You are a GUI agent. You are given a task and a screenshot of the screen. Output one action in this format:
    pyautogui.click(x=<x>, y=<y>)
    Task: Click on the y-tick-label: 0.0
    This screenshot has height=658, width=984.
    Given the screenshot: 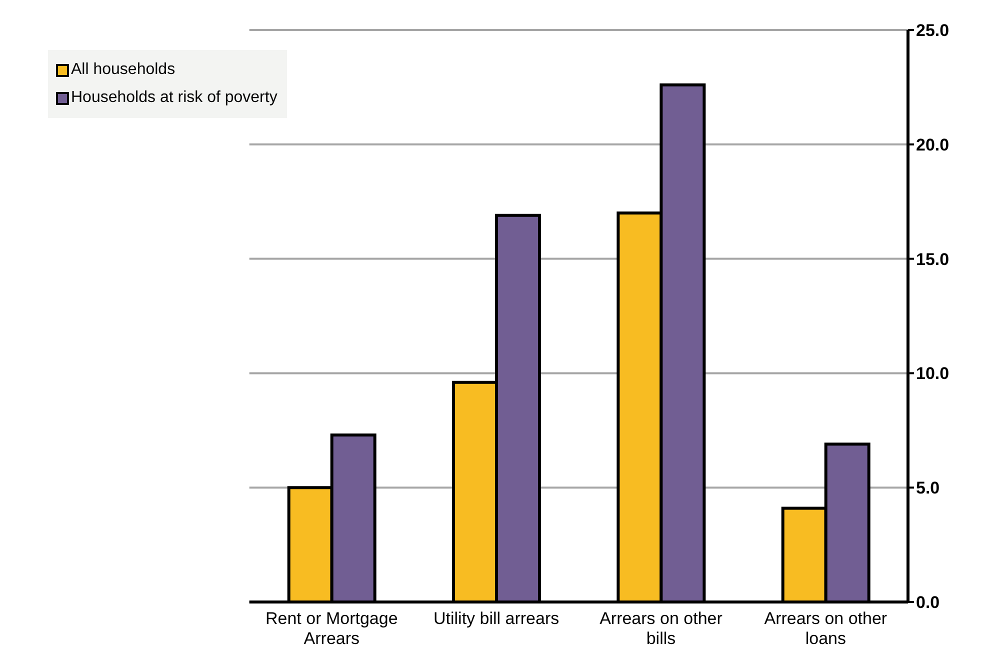 What is the action you would take?
    pyautogui.click(x=928, y=602)
    